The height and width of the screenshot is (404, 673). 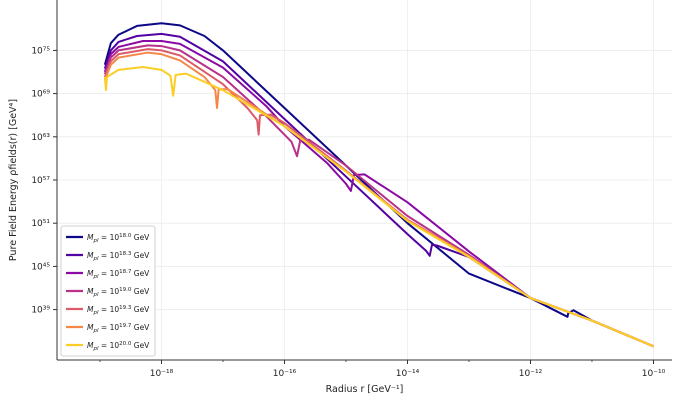 I want to click on x-tick-label: 10⁻¹⁶, so click(x=285, y=374).